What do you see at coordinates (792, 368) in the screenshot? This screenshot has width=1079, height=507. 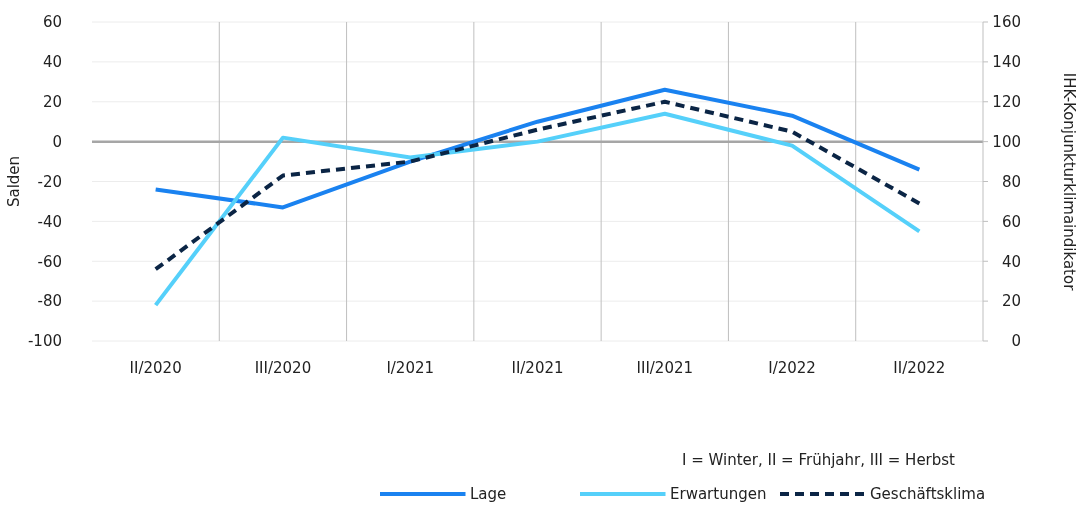 I see `x-tick-label: I/2022` at bounding box center [792, 368].